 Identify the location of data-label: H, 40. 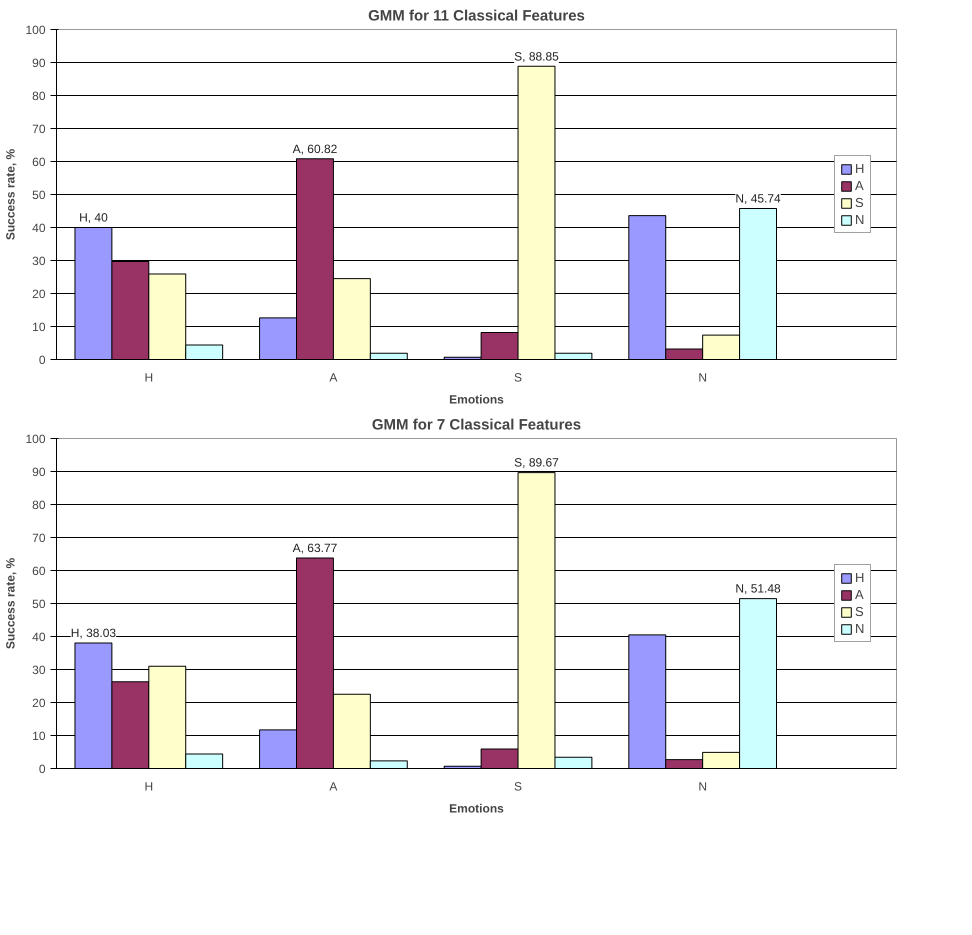
(93, 217).